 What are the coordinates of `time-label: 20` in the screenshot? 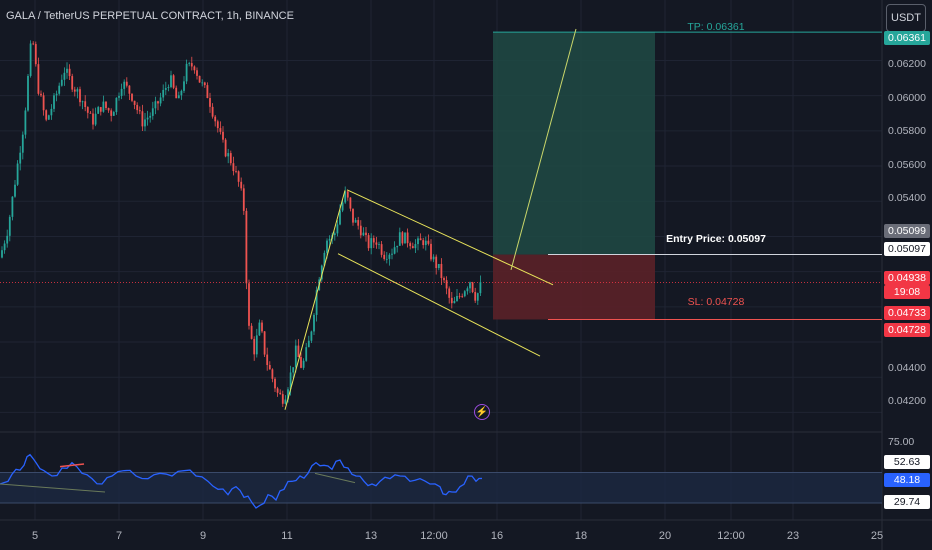 It's located at (665, 536).